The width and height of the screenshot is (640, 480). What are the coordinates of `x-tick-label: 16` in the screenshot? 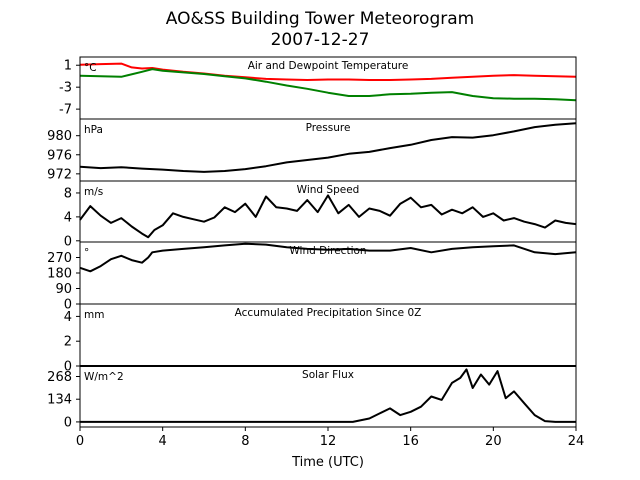 It's located at (410, 441).